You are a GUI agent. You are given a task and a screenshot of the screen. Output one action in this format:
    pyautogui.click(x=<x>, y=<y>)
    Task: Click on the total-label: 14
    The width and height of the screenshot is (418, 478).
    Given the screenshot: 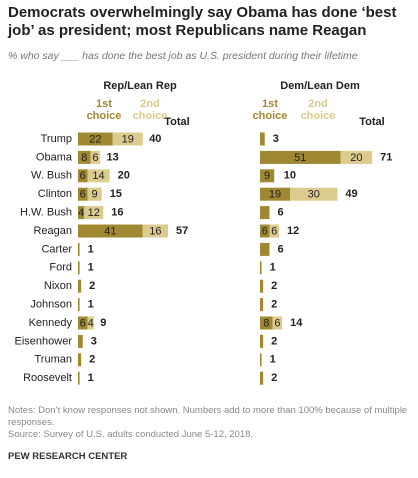 What is the action you would take?
    pyautogui.click(x=296, y=323)
    